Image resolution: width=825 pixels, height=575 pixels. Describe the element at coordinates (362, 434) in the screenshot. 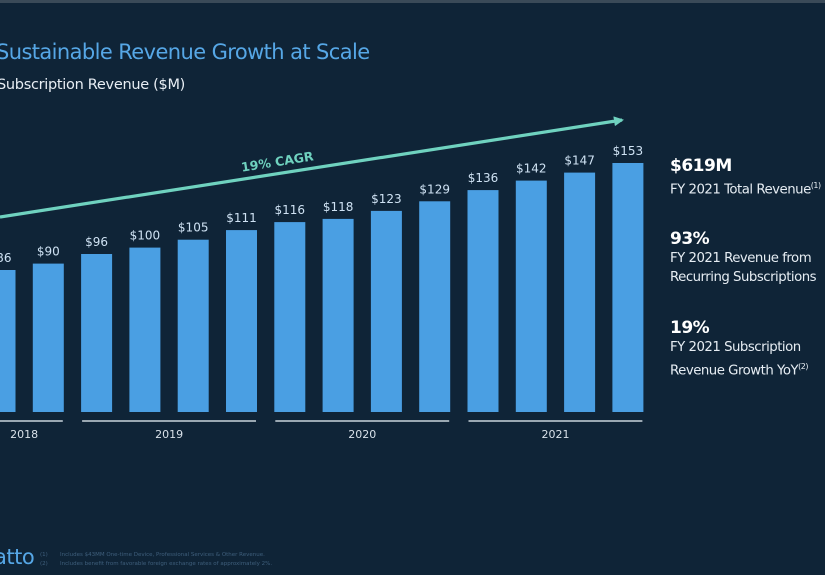

I see `year-label: 2020` at that location.